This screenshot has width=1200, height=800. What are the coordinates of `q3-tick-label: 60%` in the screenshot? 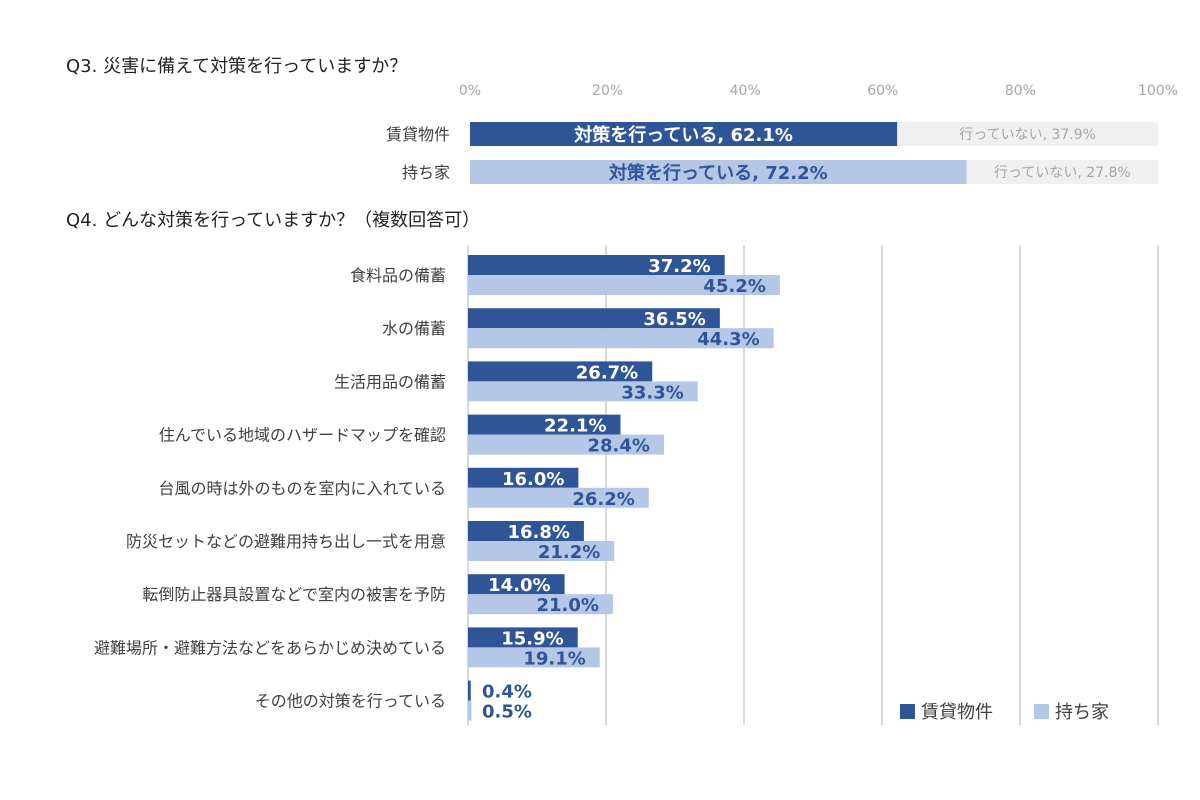 It's located at (882, 91).